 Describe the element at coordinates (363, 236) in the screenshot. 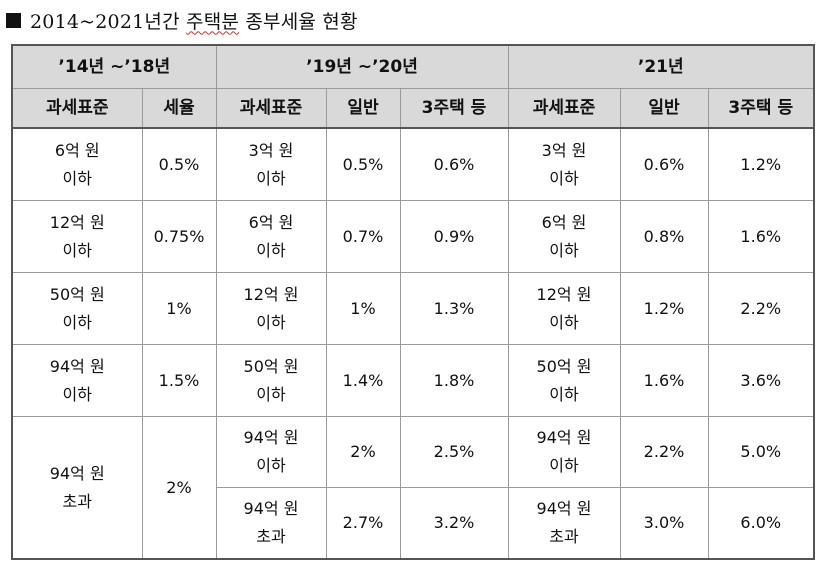

I see `p2-general-cell: 0.7%` at that location.